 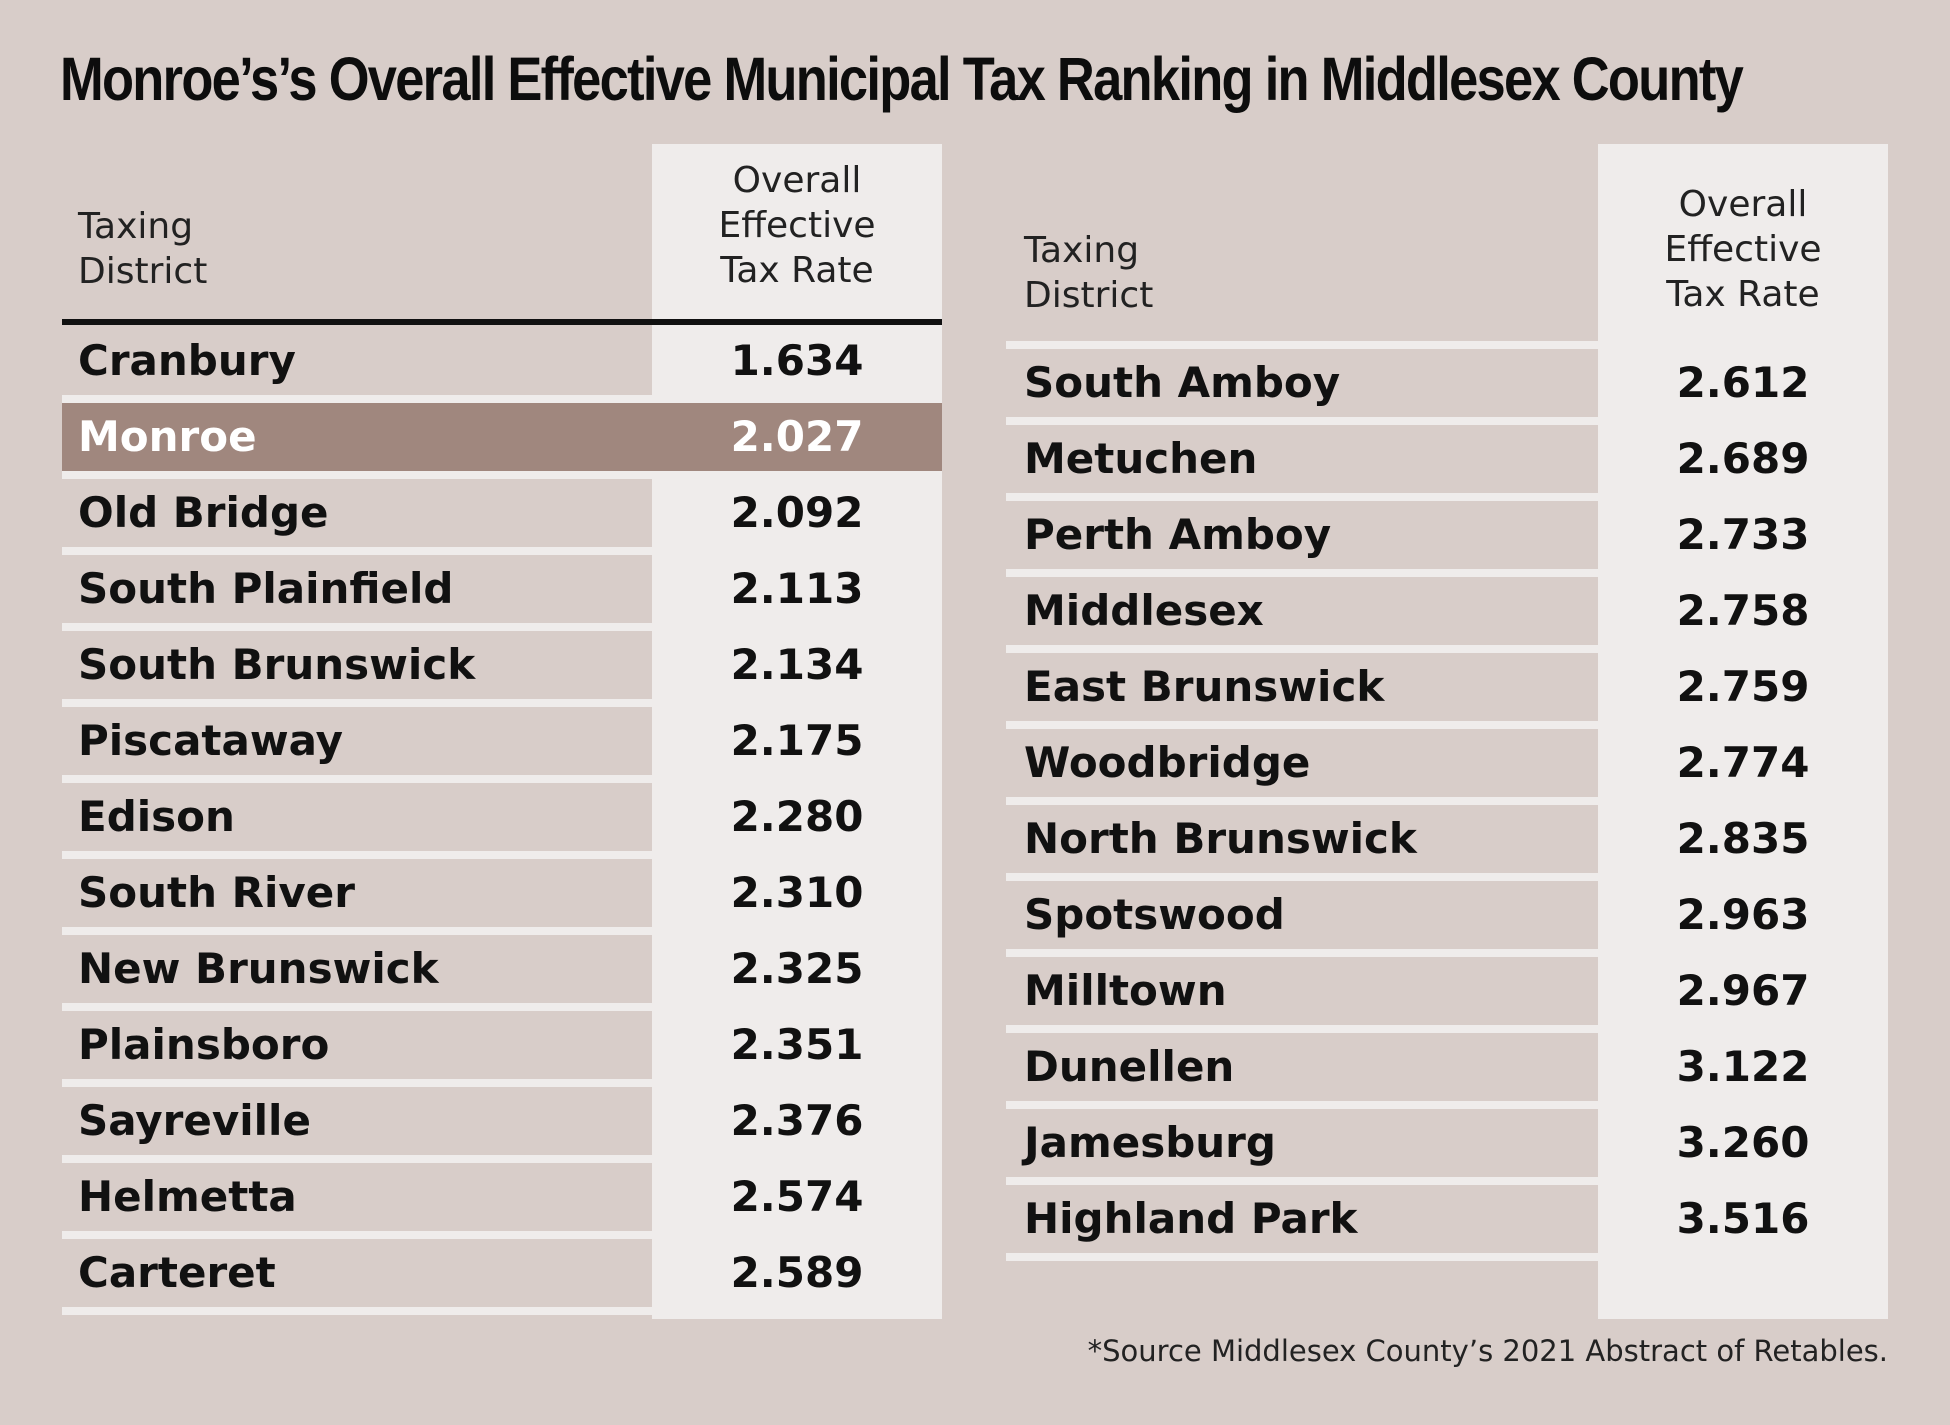 I want to click on tax-rate-value: 2.092, so click(x=797, y=512).